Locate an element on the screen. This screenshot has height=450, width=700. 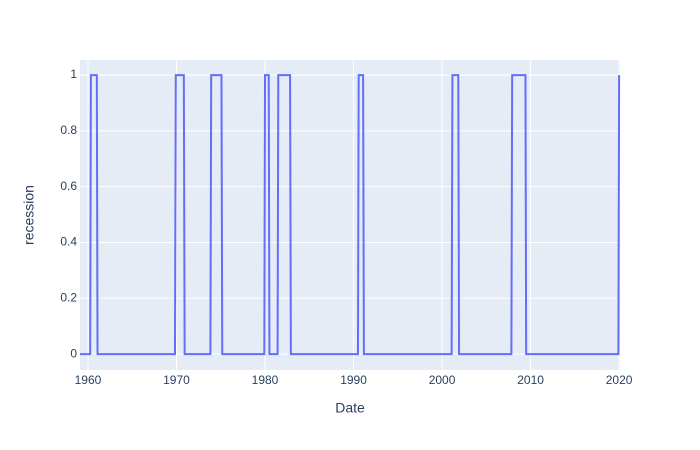
x-tick-label: 1960 is located at coordinates (88, 380).